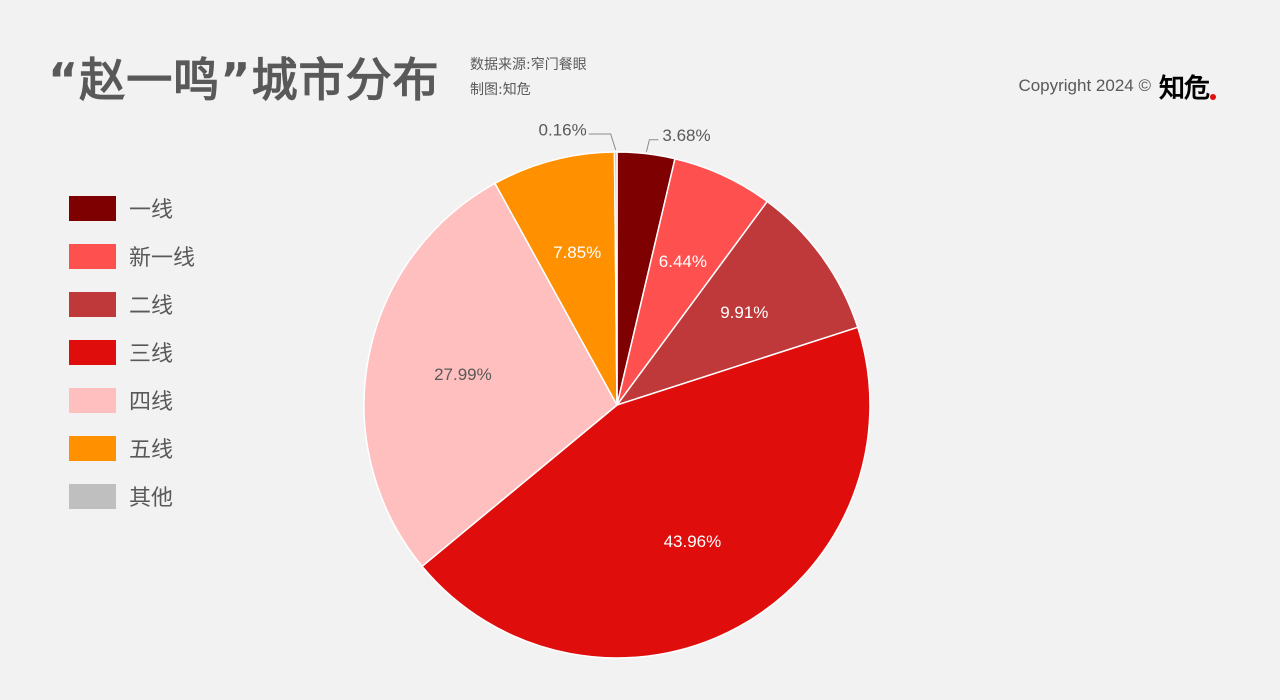  What do you see at coordinates (683, 261) in the screenshot?
I see `data-label: 6.44%` at bounding box center [683, 261].